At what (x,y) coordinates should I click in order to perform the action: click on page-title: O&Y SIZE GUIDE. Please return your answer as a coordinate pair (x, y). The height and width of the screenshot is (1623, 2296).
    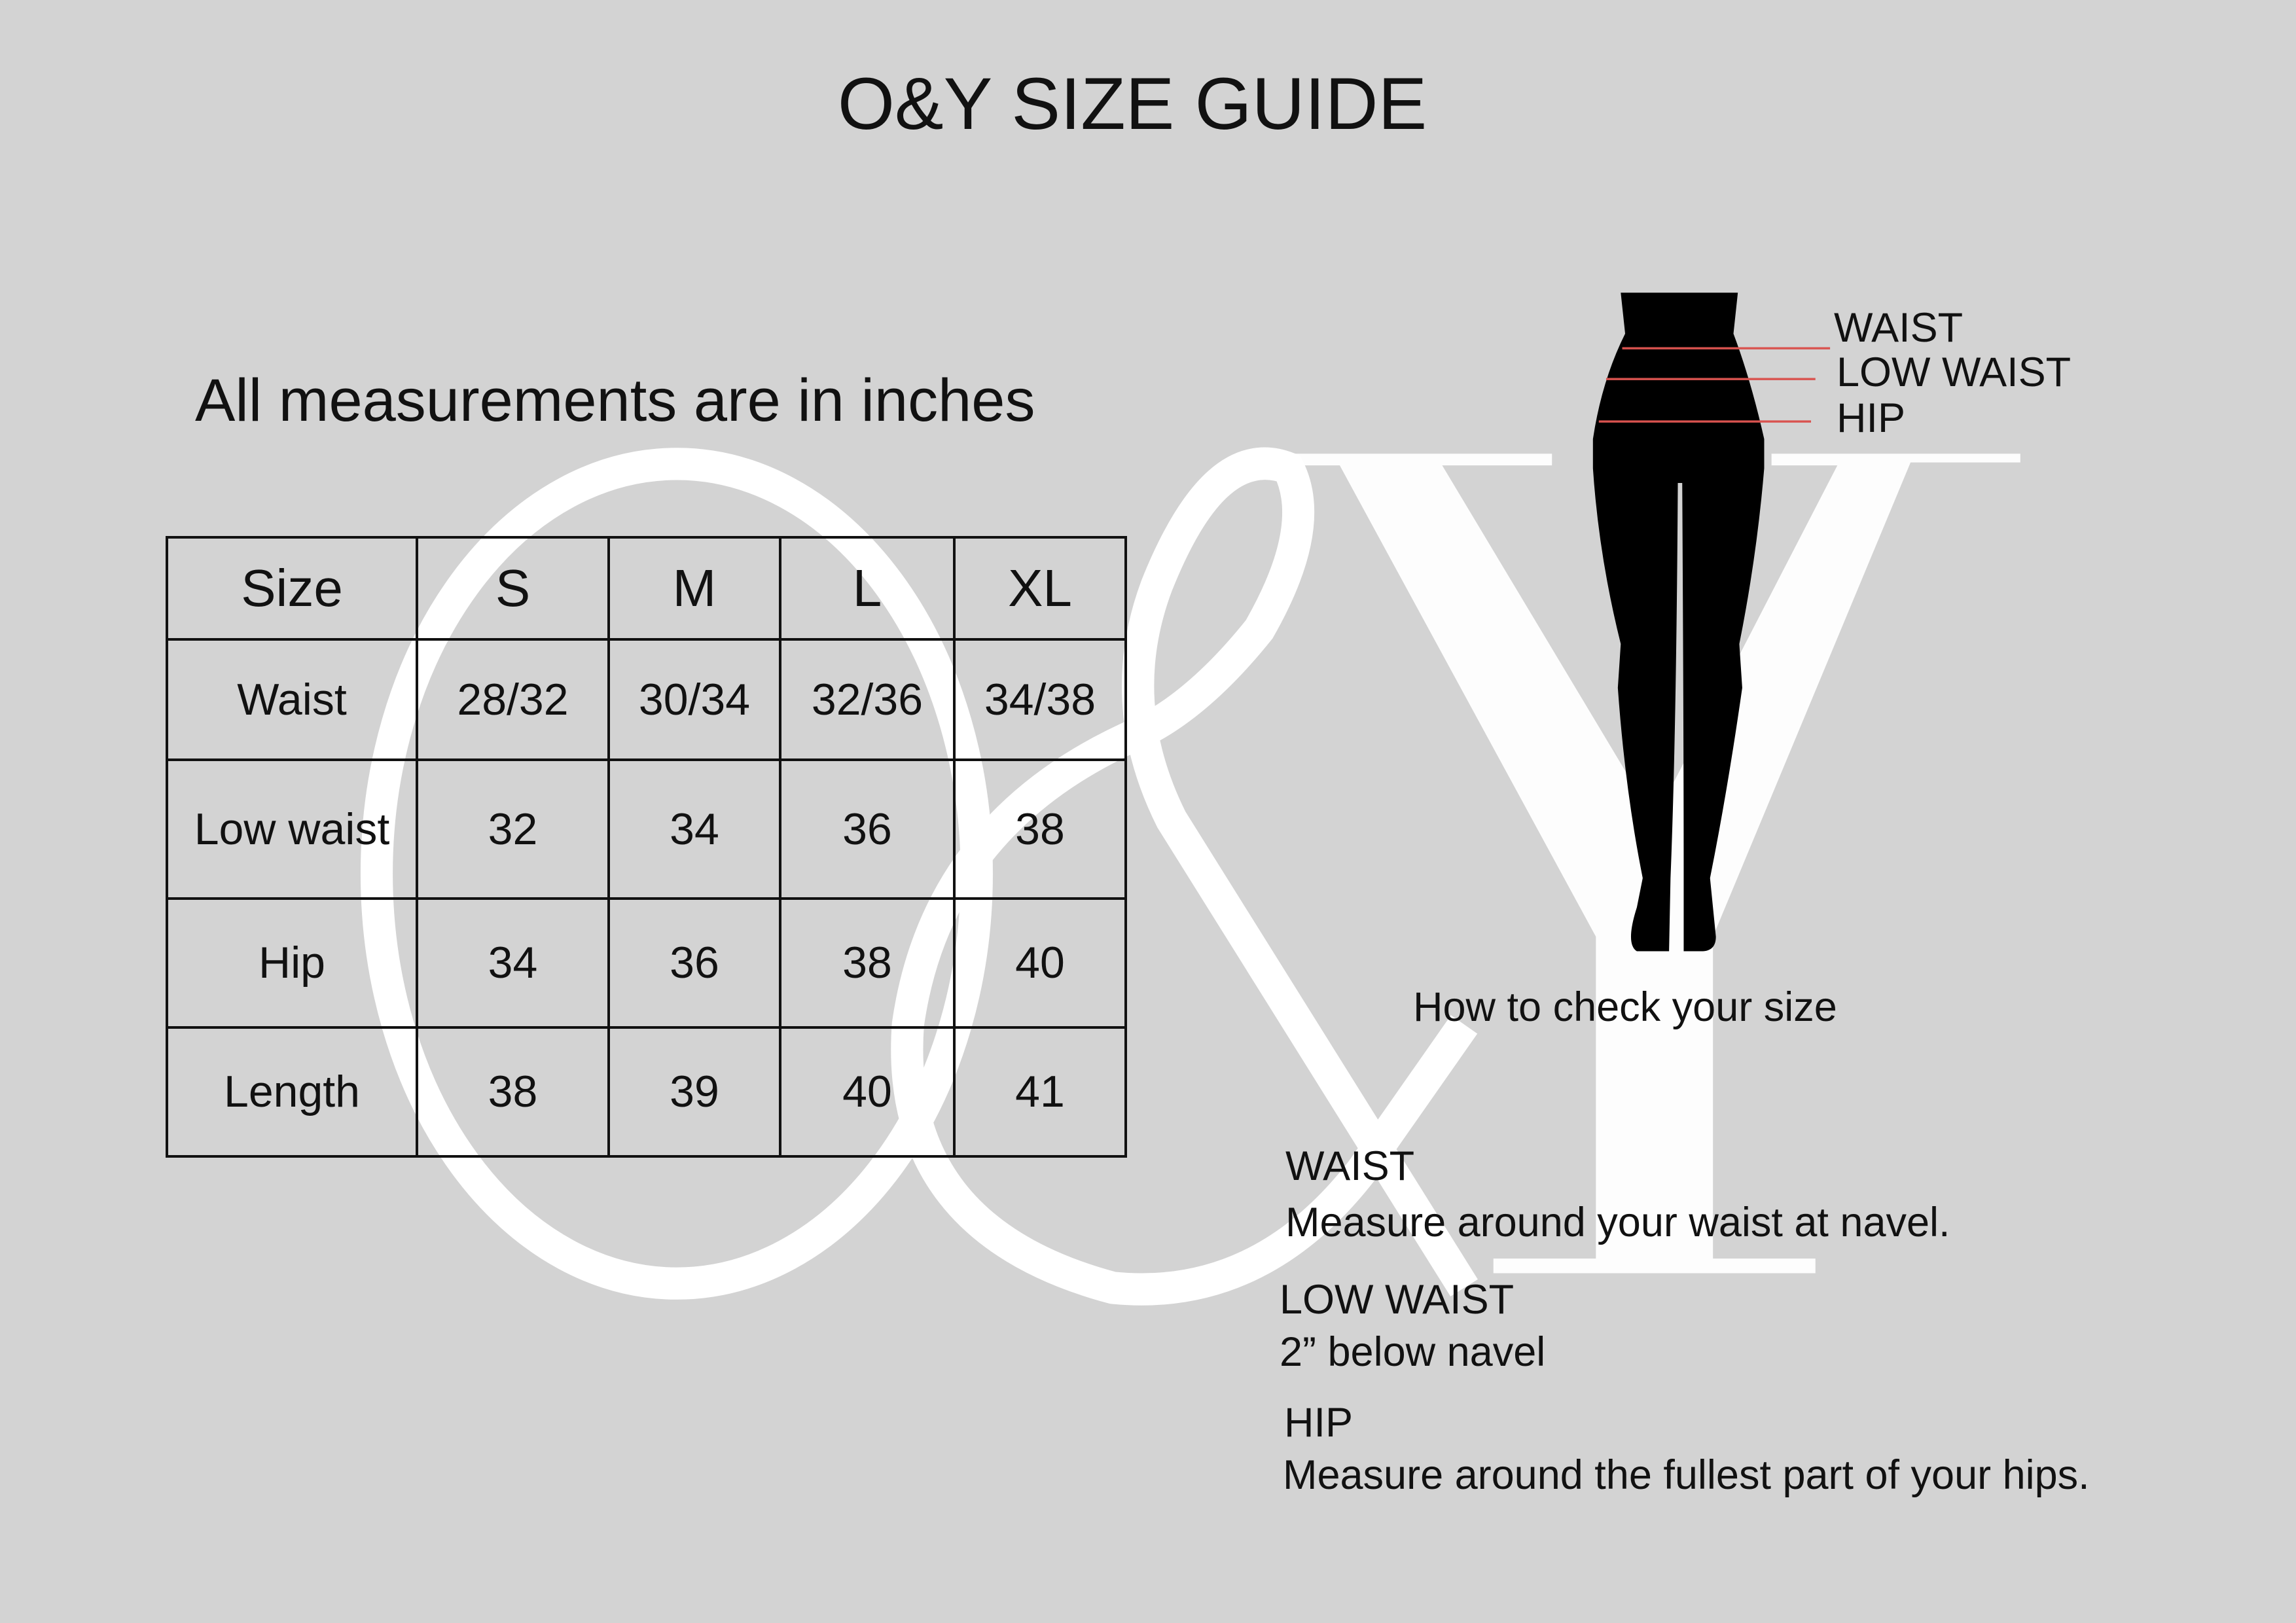
    Looking at the image, I should click on (1132, 104).